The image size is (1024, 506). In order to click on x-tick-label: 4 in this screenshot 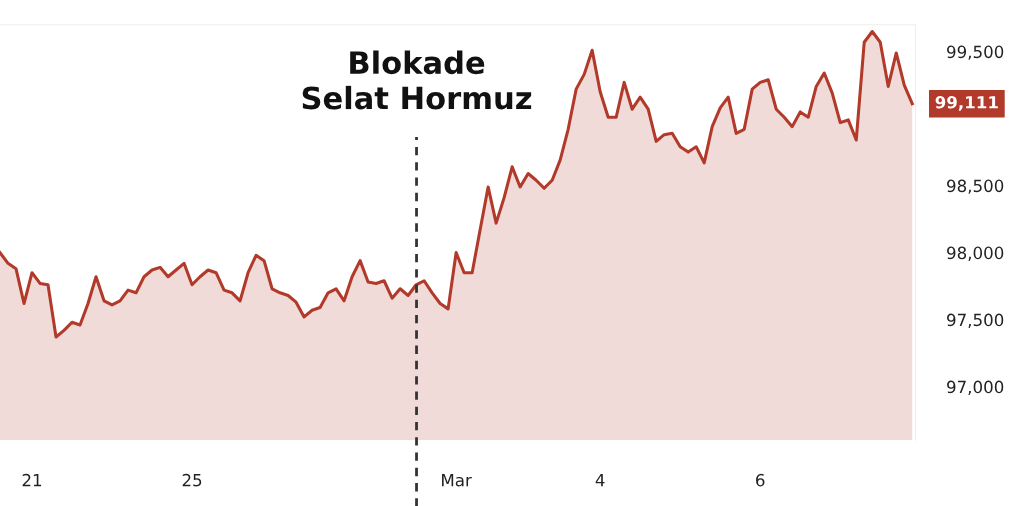, I will do `click(600, 480)`.